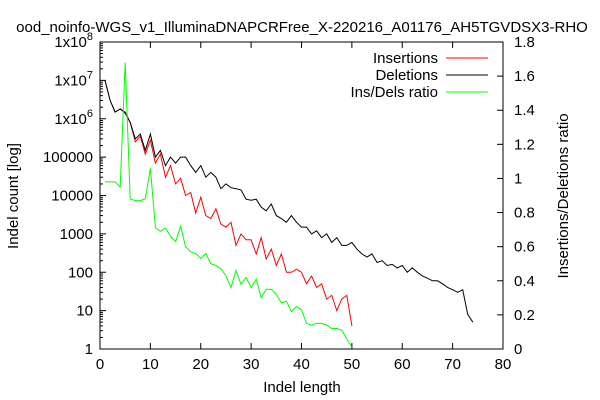 Image resolution: width=600 pixels, height=400 pixels. What do you see at coordinates (406, 75) in the screenshot?
I see `legend-label: Deletions` at bounding box center [406, 75].